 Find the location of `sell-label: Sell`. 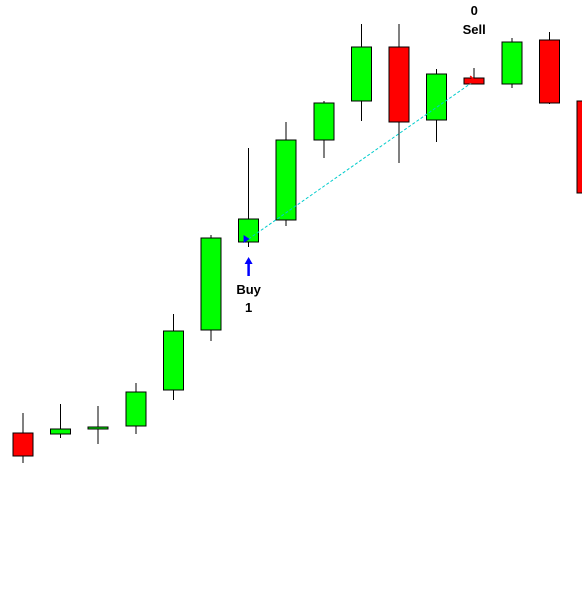

sell-label: Sell is located at coordinates (474, 29).